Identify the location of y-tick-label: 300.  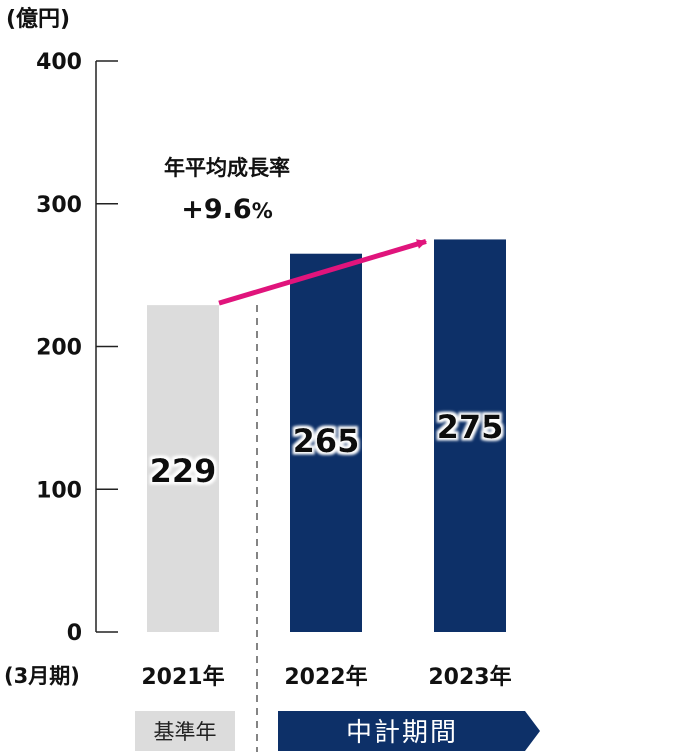
(59, 205).